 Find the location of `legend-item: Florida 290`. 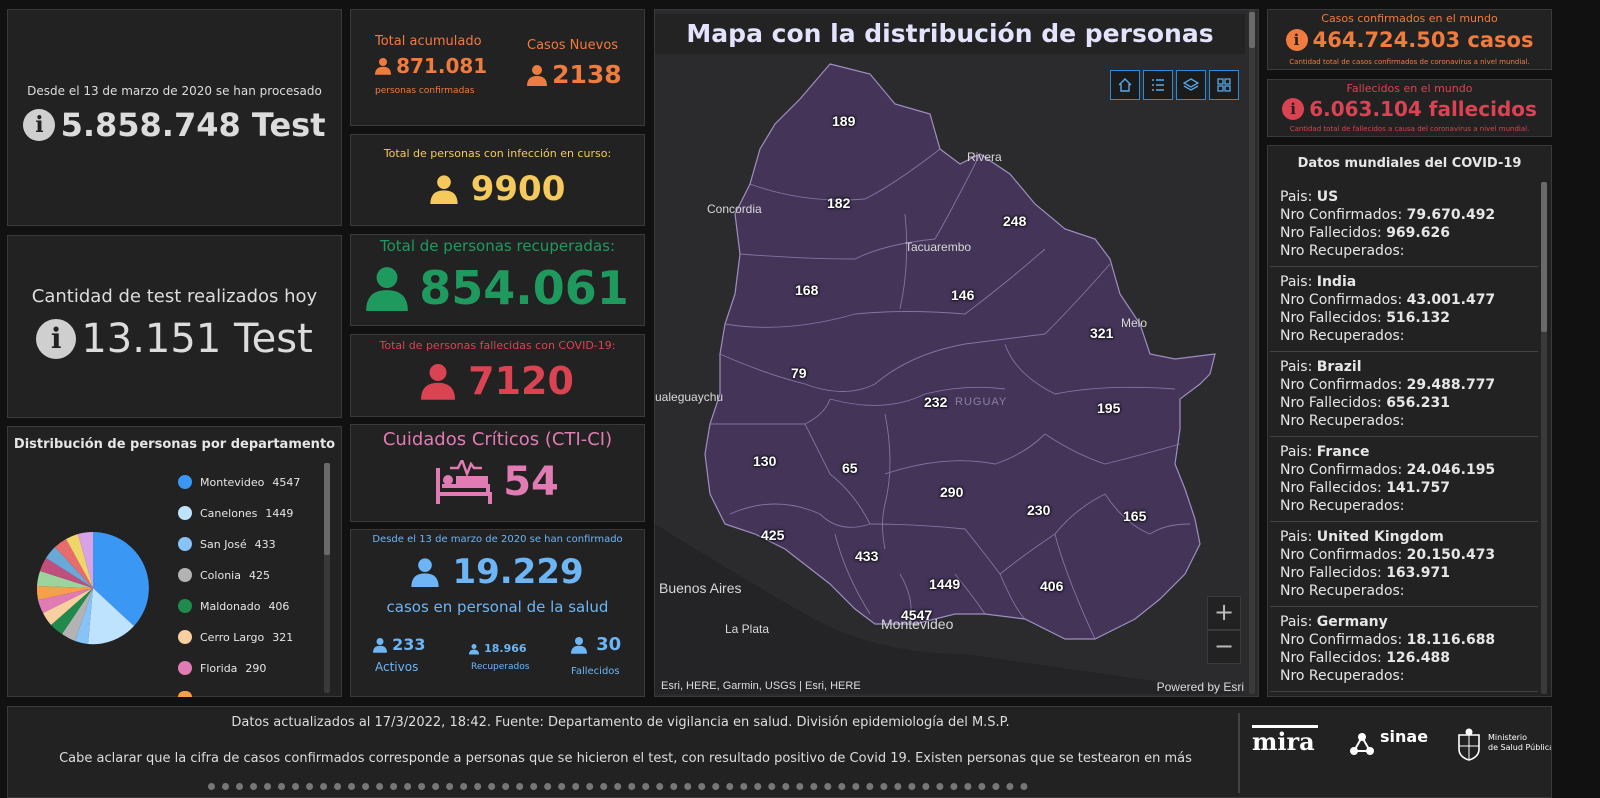

legend-item: Florida 290 is located at coordinates (222, 668).